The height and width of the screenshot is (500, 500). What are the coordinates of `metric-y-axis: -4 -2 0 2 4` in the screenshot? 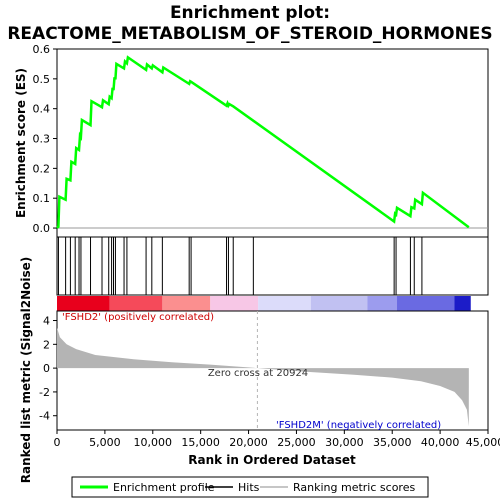 It's located at (48, 369).